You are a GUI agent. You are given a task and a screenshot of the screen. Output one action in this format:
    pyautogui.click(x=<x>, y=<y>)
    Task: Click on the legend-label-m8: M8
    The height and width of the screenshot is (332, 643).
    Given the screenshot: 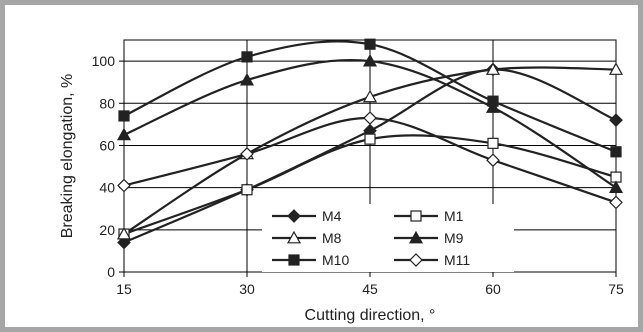 What is the action you would take?
    pyautogui.click(x=332, y=238)
    